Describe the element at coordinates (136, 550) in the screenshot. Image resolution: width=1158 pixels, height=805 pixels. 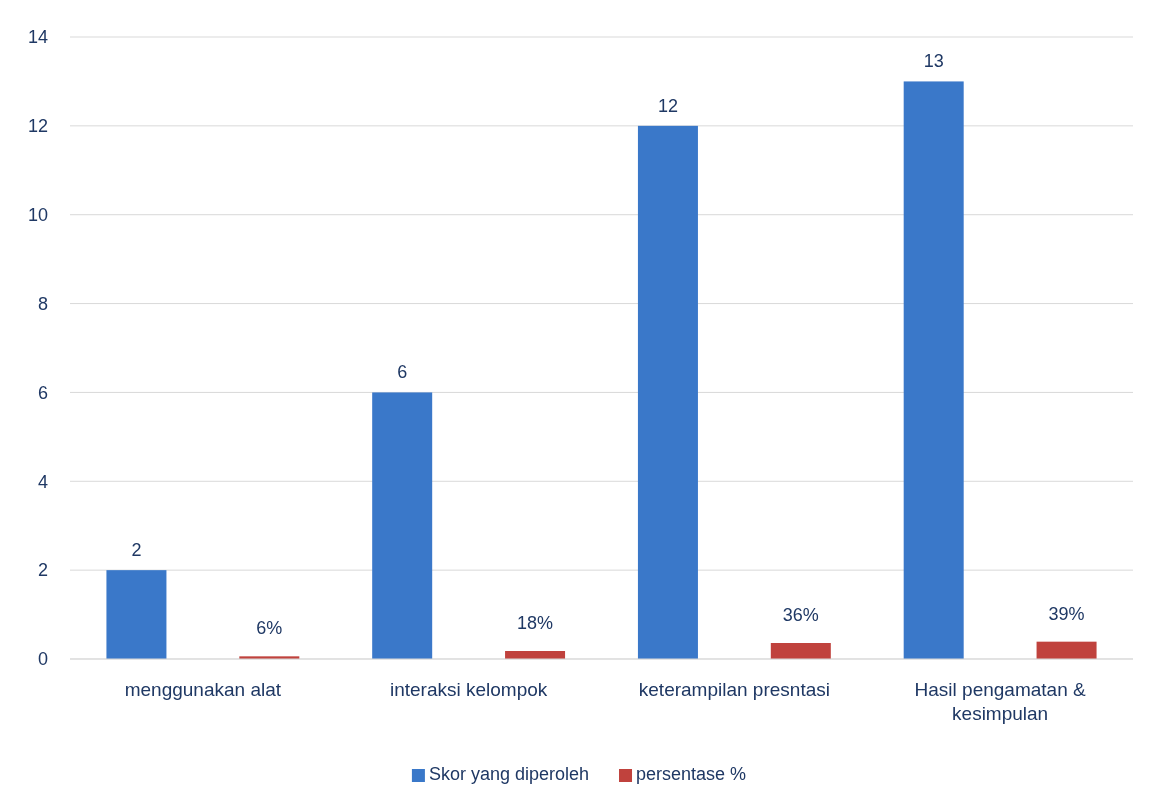
I see `data-label: 2` at that location.